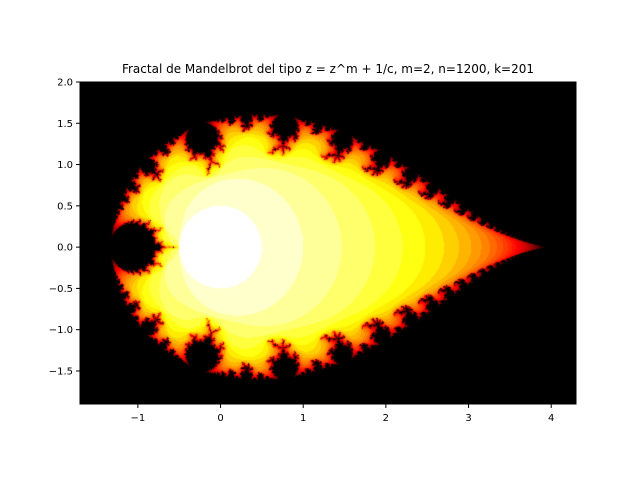  What do you see at coordinates (65, 83) in the screenshot?
I see `y-tick-label: 2.0` at bounding box center [65, 83].